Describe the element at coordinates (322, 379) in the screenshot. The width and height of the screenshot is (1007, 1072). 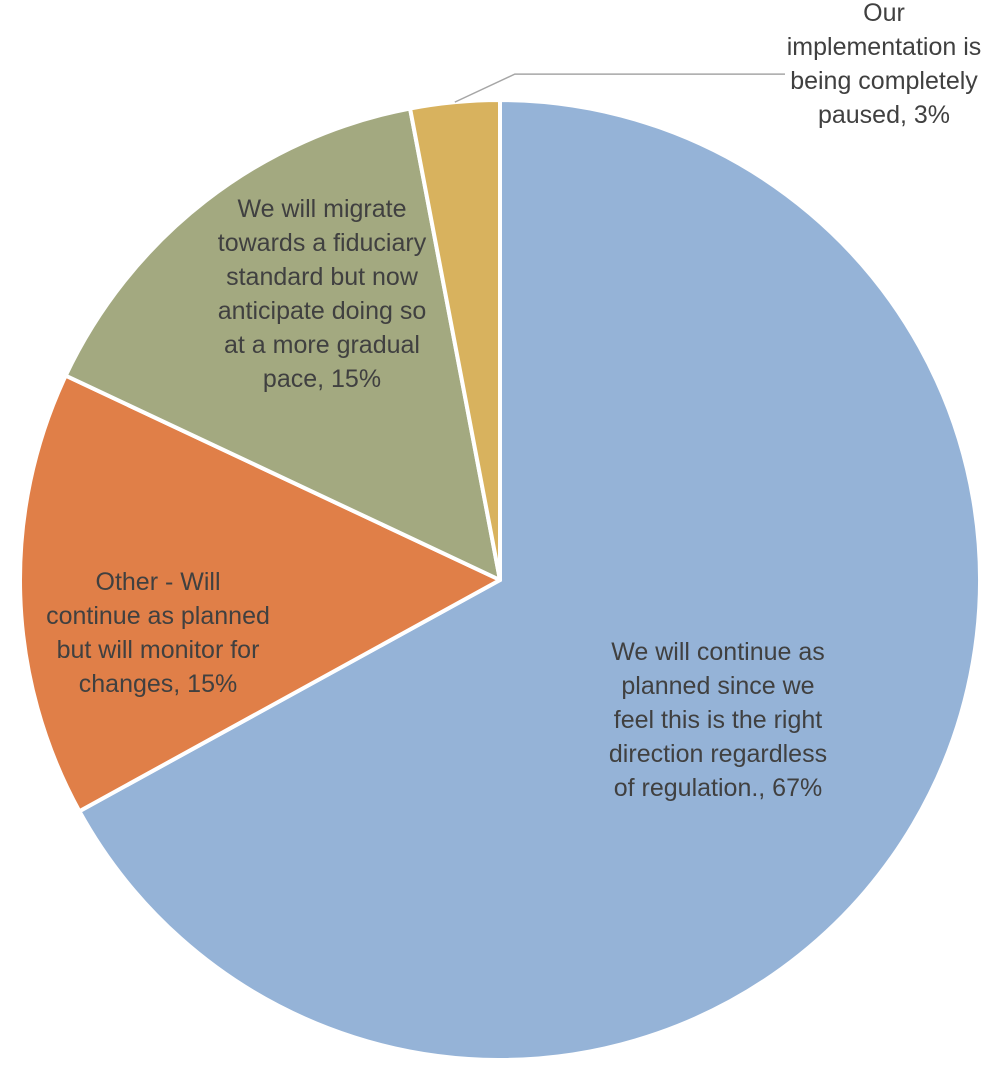
I see `data-label-line: pace, 15%` at that location.